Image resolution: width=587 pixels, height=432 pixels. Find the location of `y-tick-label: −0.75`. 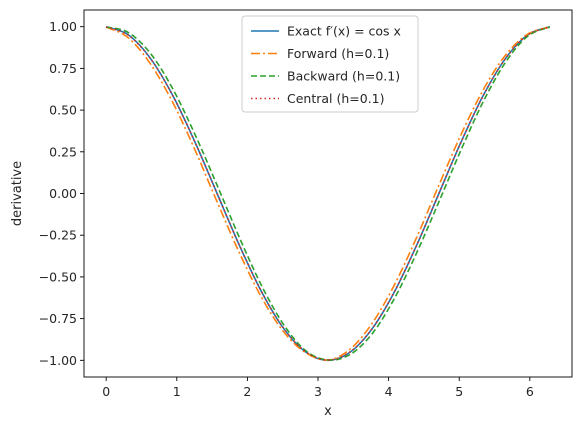

y-tick-label: −0.75 is located at coordinates (58, 318).